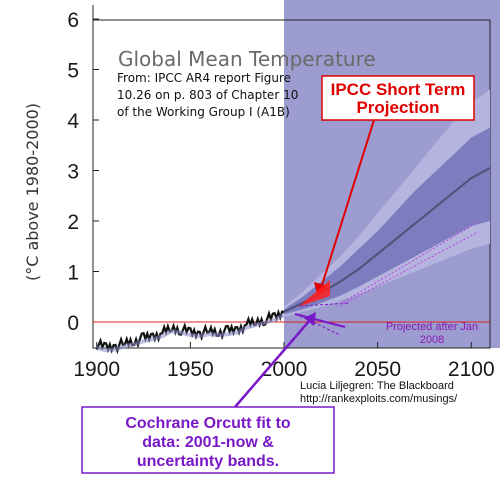 The height and width of the screenshot is (480, 500). I want to click on y-tick-label: 6, so click(73, 20).